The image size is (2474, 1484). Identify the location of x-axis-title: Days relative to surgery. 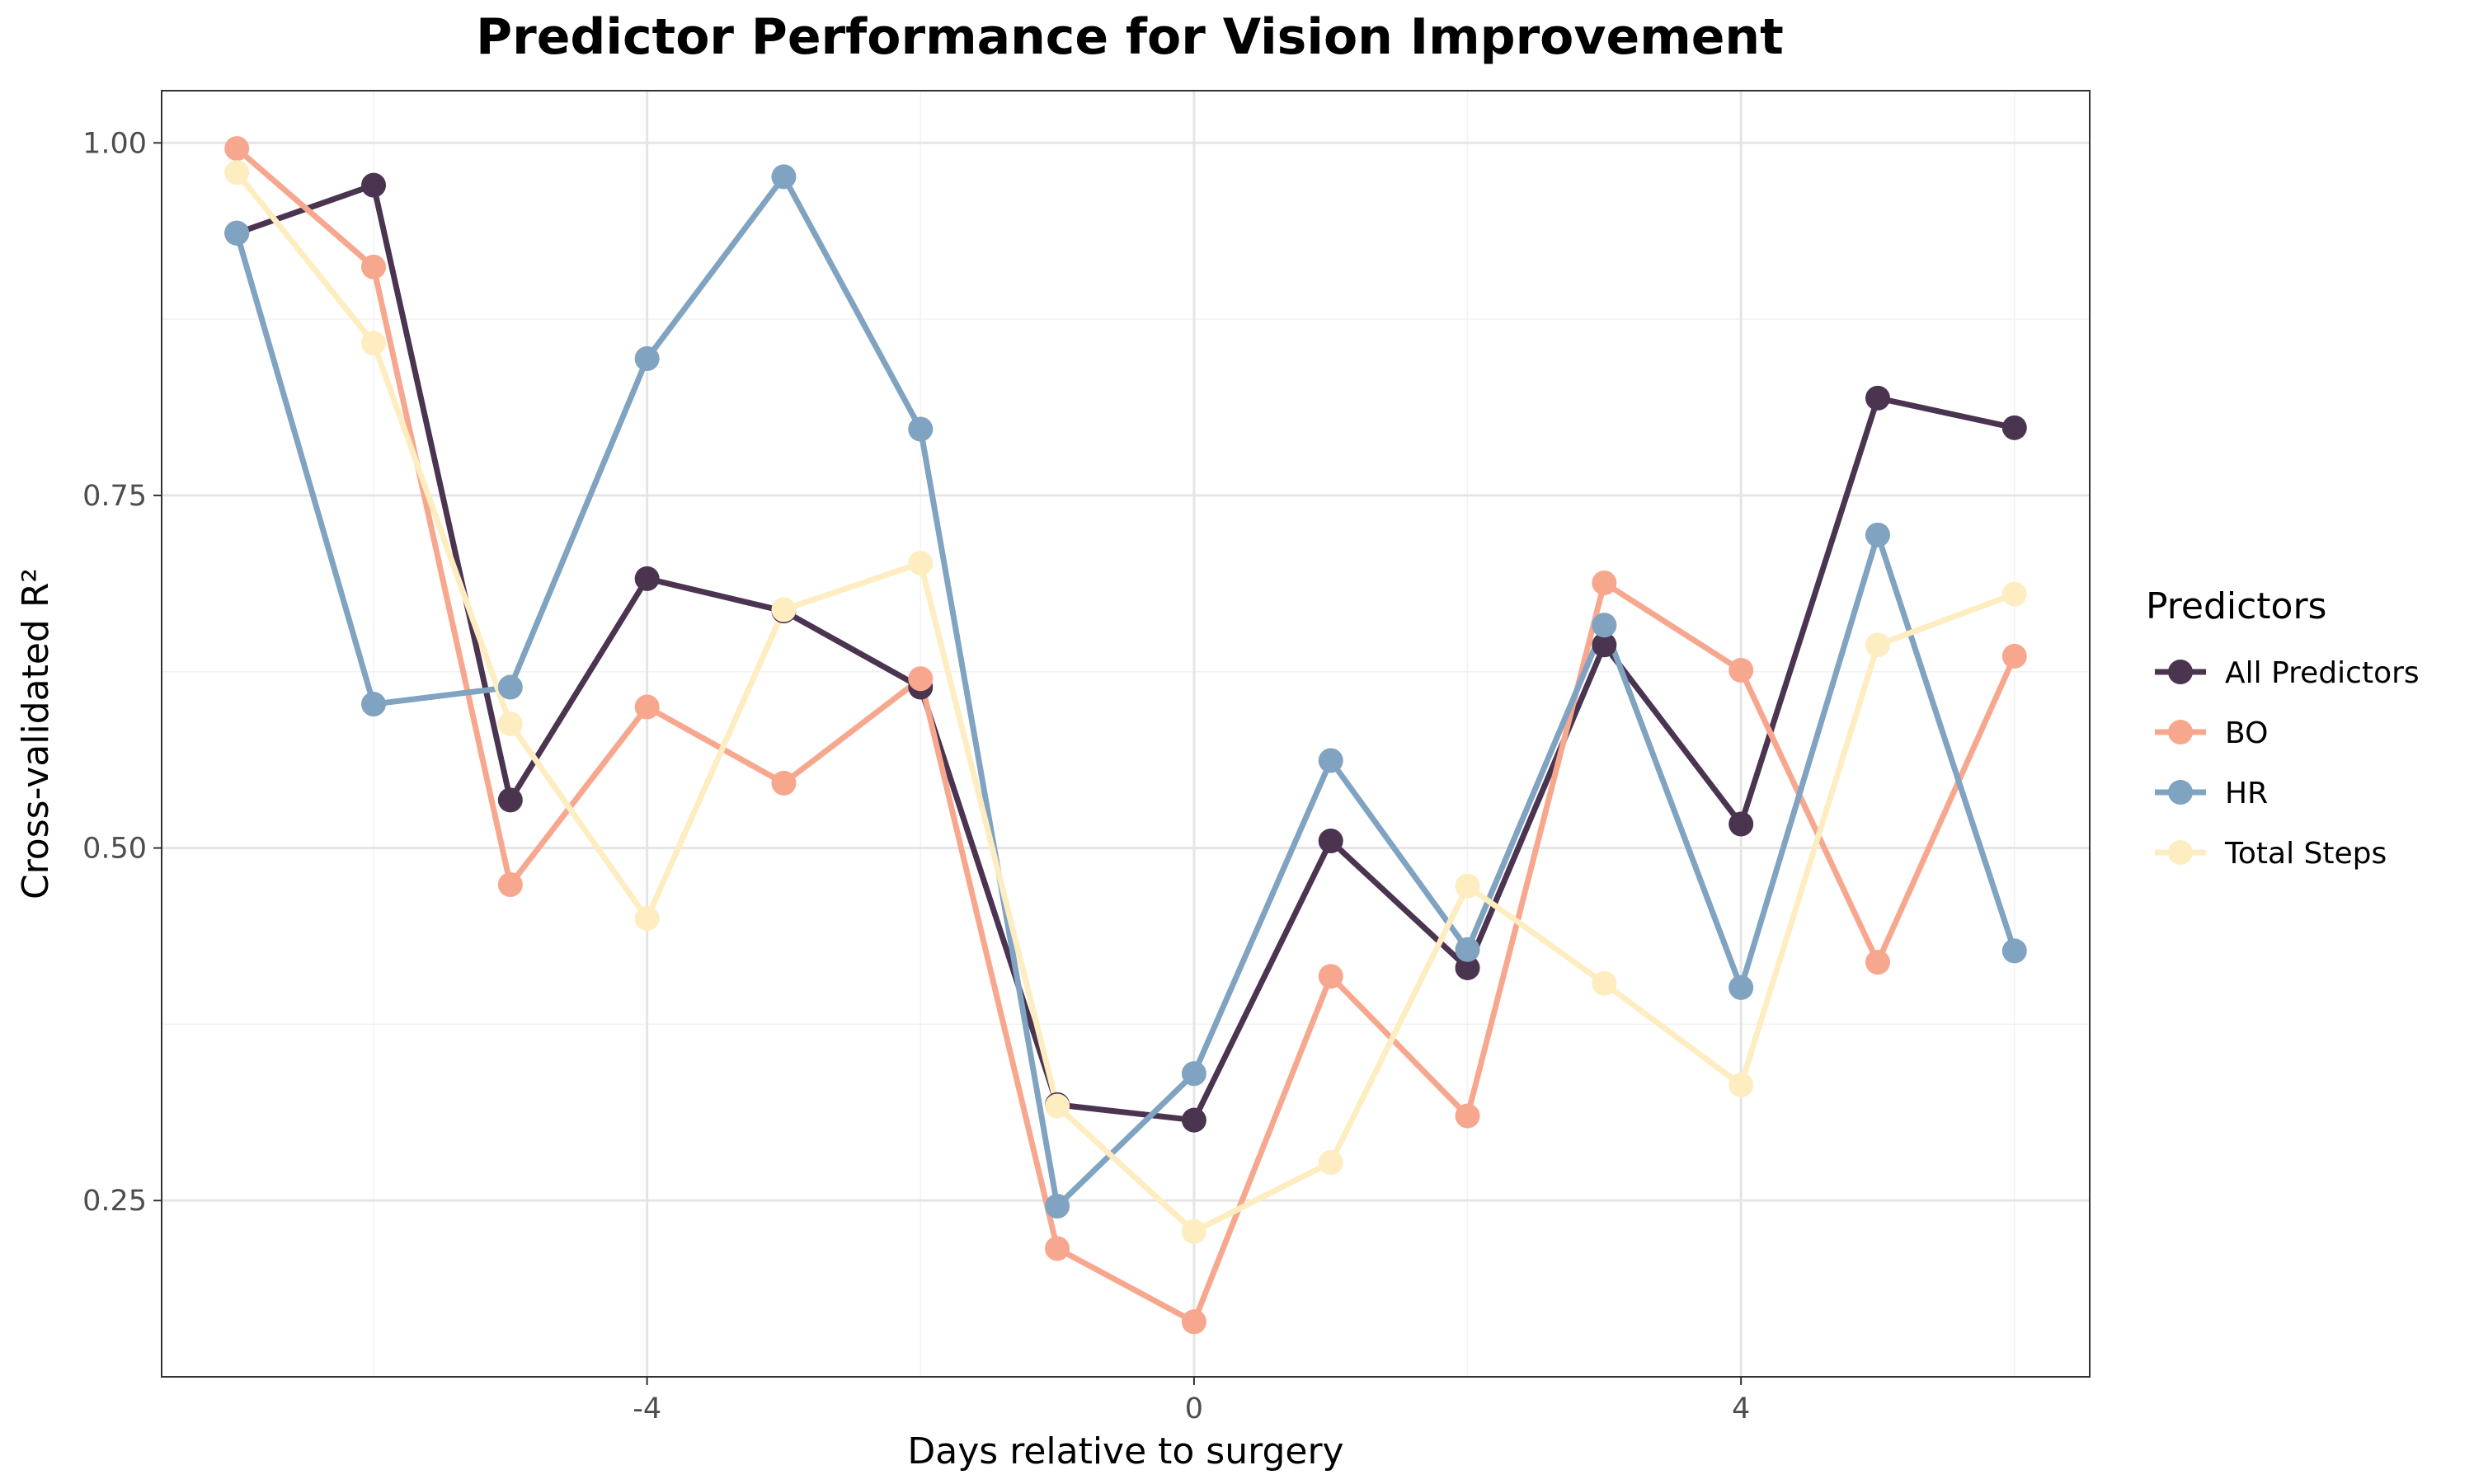
(1125, 1451).